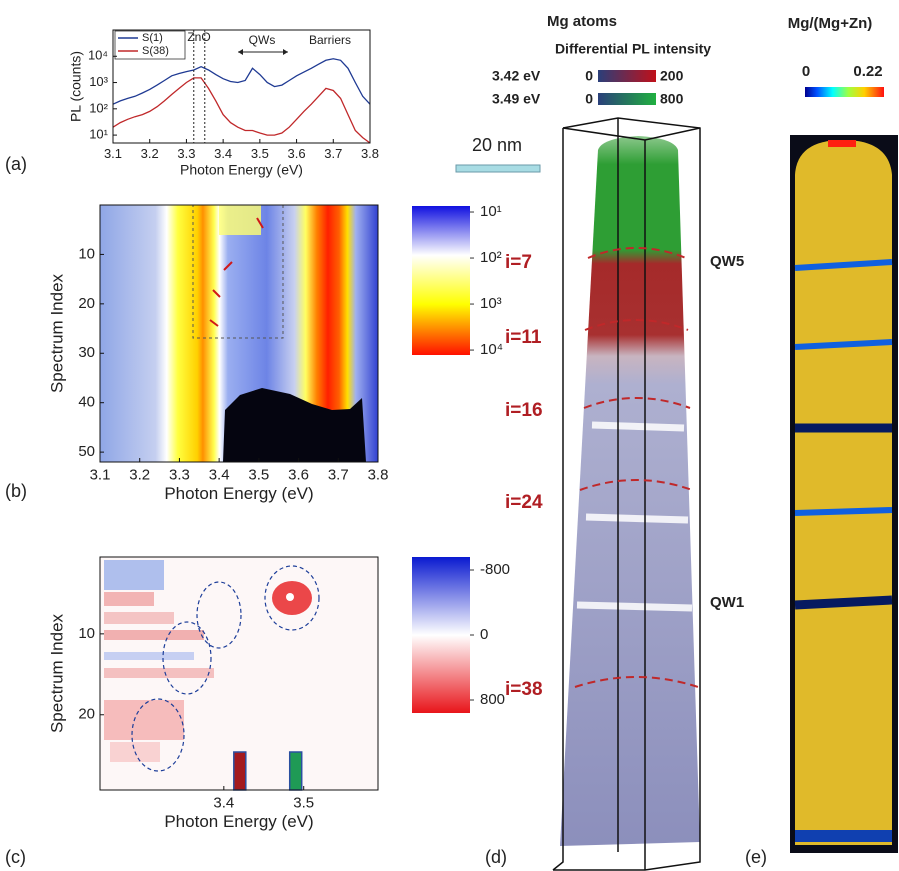 The image size is (899, 871). I want to click on legend-label: 3.49 eV, so click(516, 99).